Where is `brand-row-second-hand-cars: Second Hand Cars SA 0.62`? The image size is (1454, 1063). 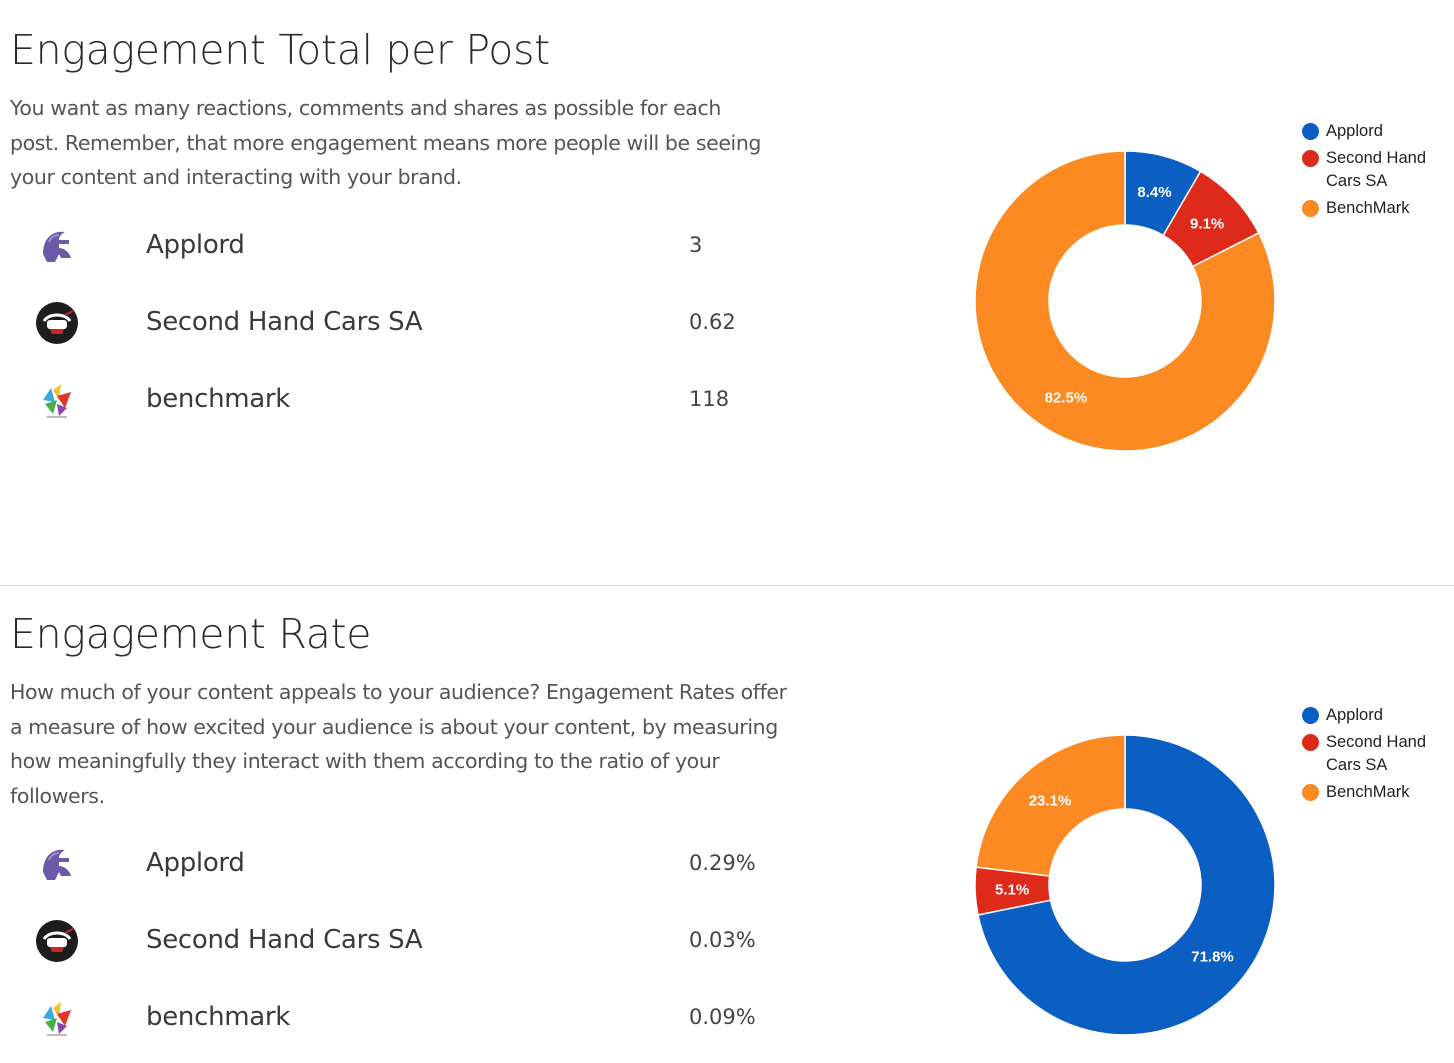
brand-row-second-hand-cars: Second Hand Cars SA 0.62 is located at coordinates (400, 323).